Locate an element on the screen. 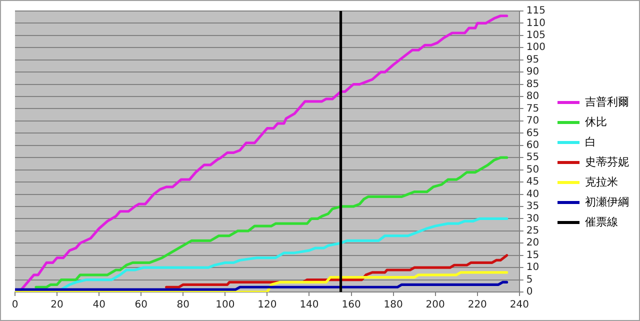 The image size is (640, 321). legend-label: 初瀬伊綱 is located at coordinates (607, 201).